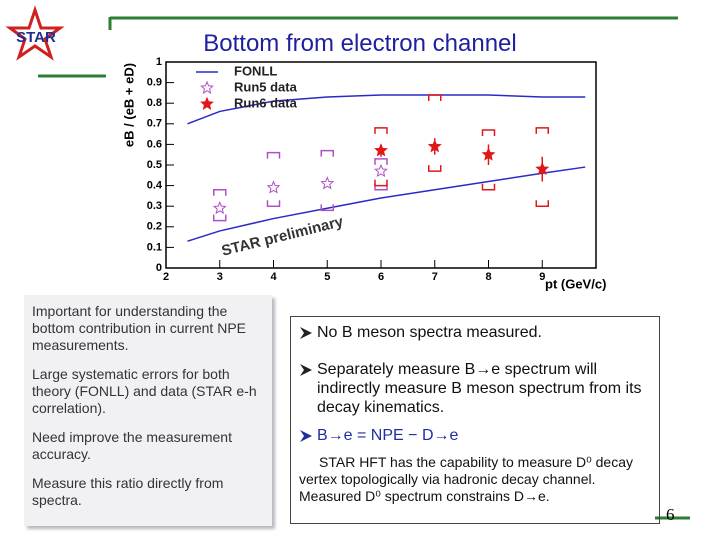 Image resolution: width=720 pixels, height=540 pixels. I want to click on y-tick-label: 0.7, so click(154, 124).